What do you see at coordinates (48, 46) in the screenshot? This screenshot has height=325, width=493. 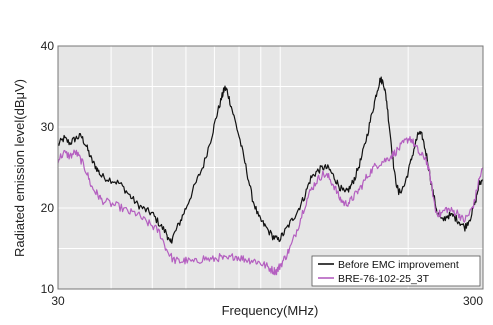 I see `y-tick-label: 40` at bounding box center [48, 46].